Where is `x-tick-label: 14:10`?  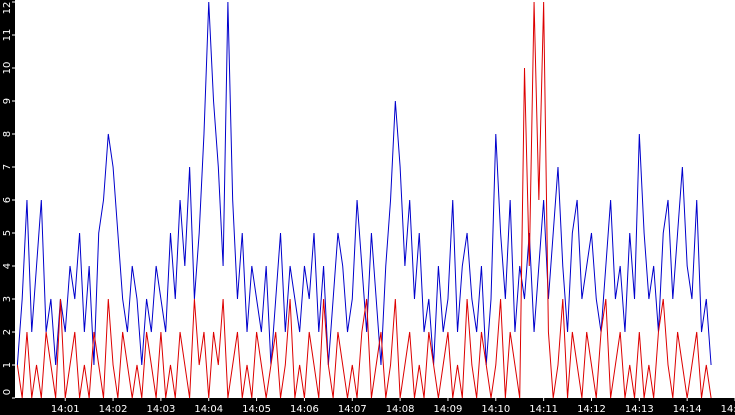 x-tick-label: 14:10 is located at coordinates (495, 409).